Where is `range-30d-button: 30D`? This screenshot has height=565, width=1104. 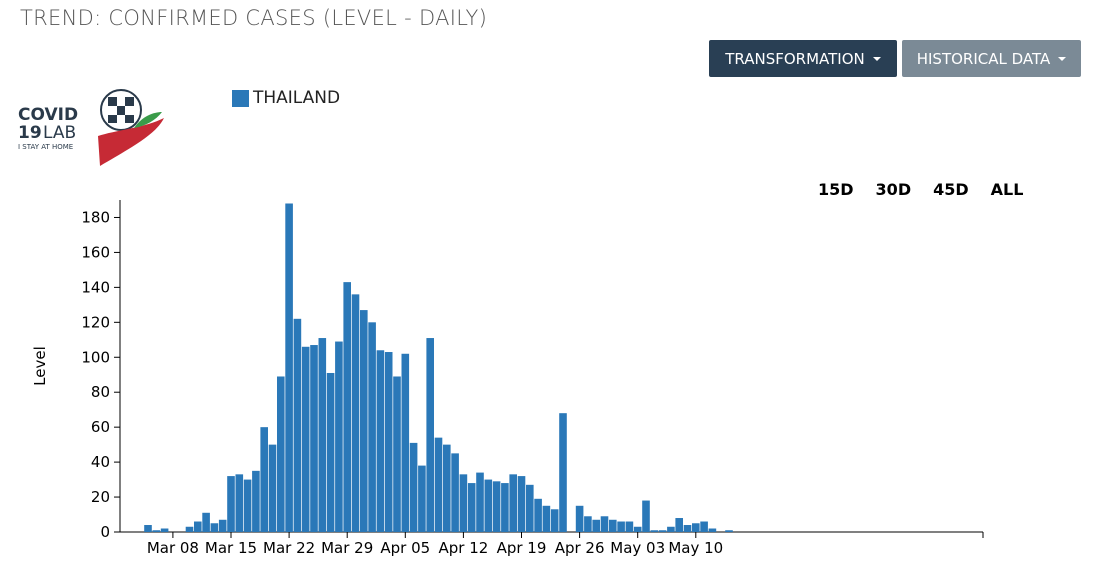 range-30d-button: 30D is located at coordinates (893, 189).